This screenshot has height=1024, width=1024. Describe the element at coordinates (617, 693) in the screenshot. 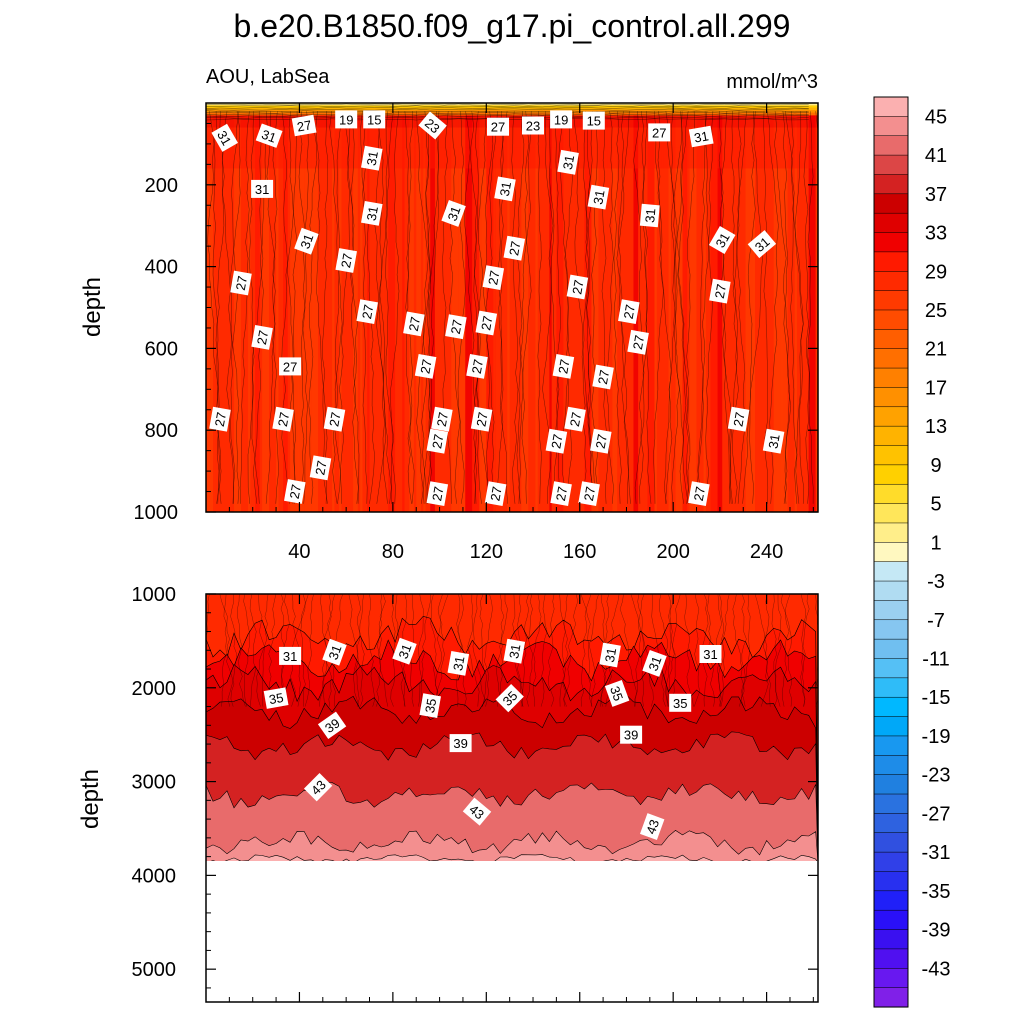

I see `lower-contour-label: 35` at that location.